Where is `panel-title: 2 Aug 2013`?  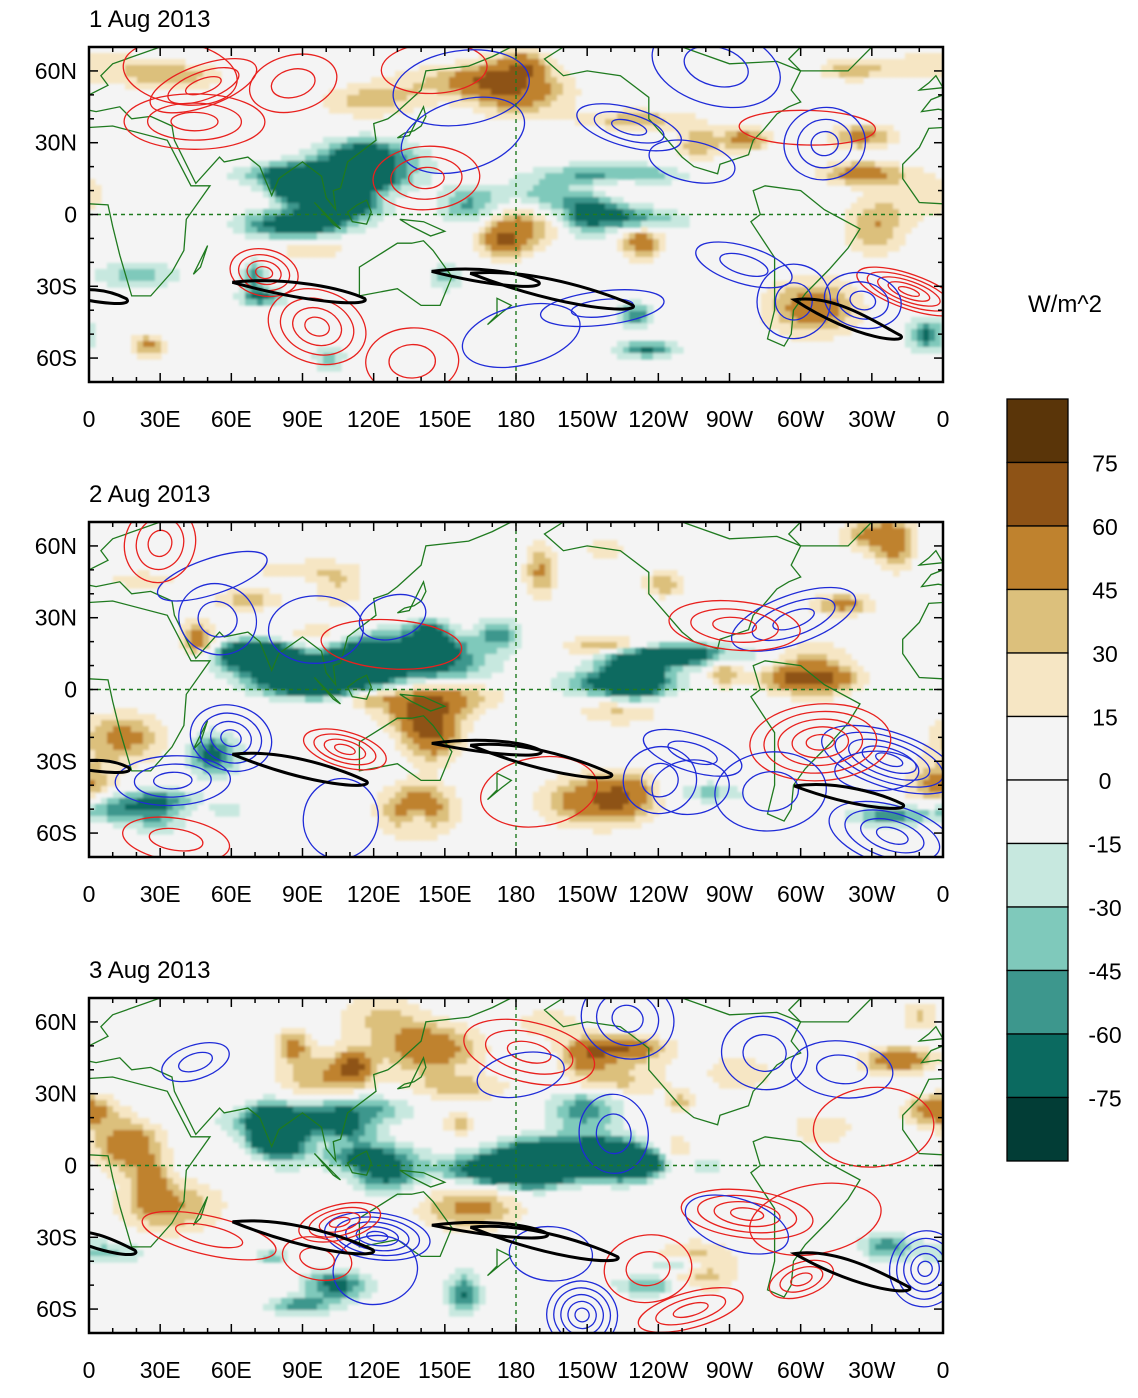 panel-title: 2 Aug 2013 is located at coordinates (149, 494).